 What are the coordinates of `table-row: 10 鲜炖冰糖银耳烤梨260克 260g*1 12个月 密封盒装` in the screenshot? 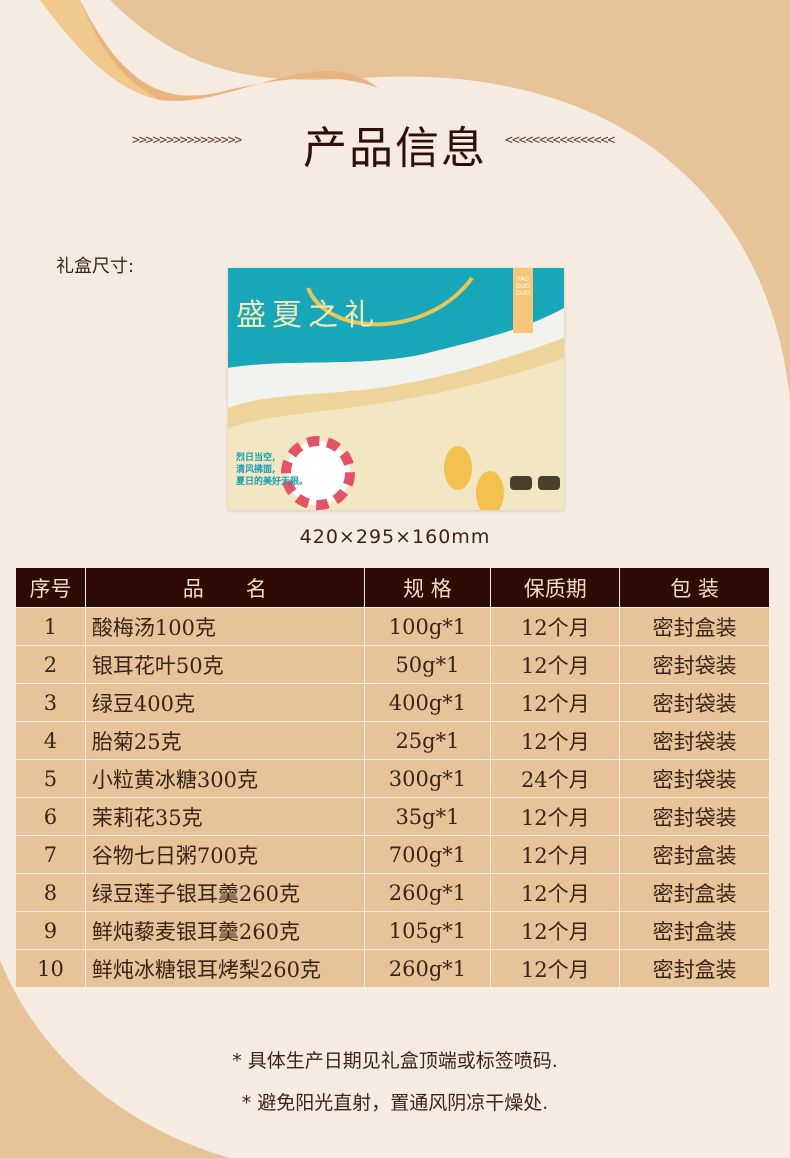 It's located at (392, 968).